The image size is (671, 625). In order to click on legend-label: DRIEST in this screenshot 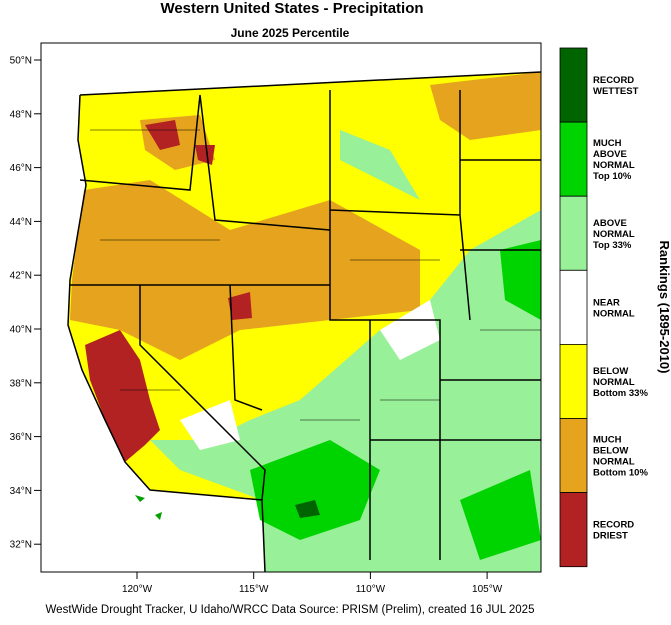, I will do `click(610, 536)`.